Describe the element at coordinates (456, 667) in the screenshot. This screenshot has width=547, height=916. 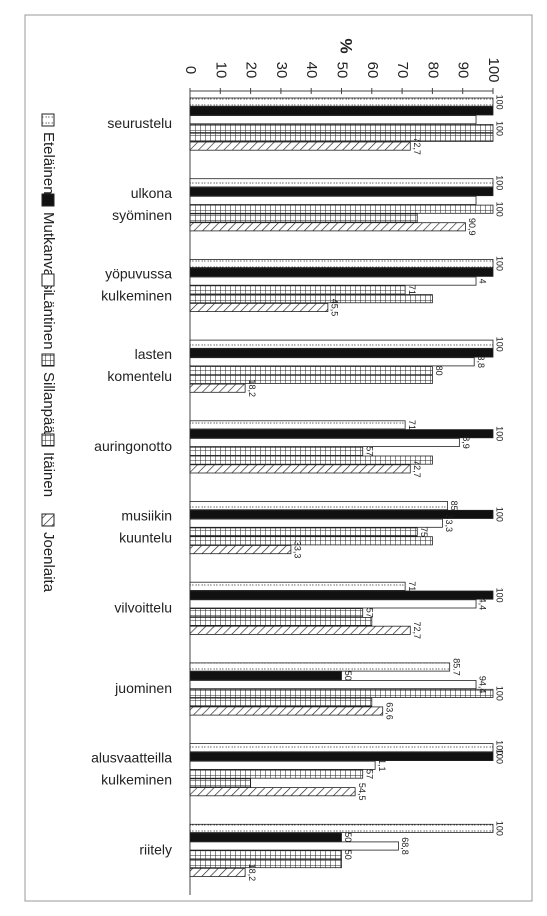
I see `value-label: 85.7` at that location.